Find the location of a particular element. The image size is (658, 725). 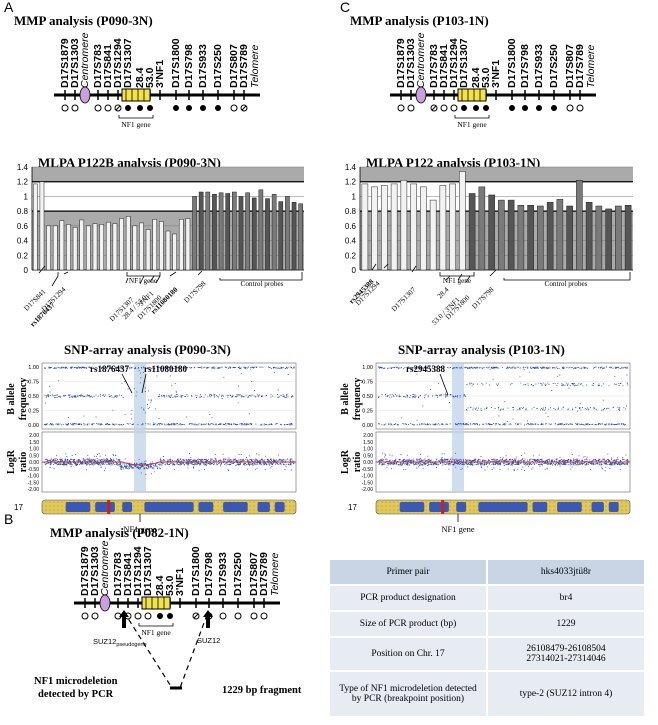

baf-points is located at coordinates (503, 396).